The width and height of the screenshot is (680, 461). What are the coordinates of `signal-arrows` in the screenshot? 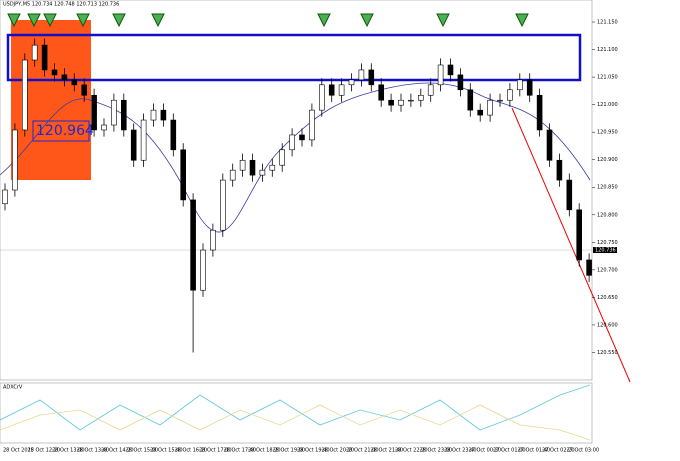 It's located at (268, 20).